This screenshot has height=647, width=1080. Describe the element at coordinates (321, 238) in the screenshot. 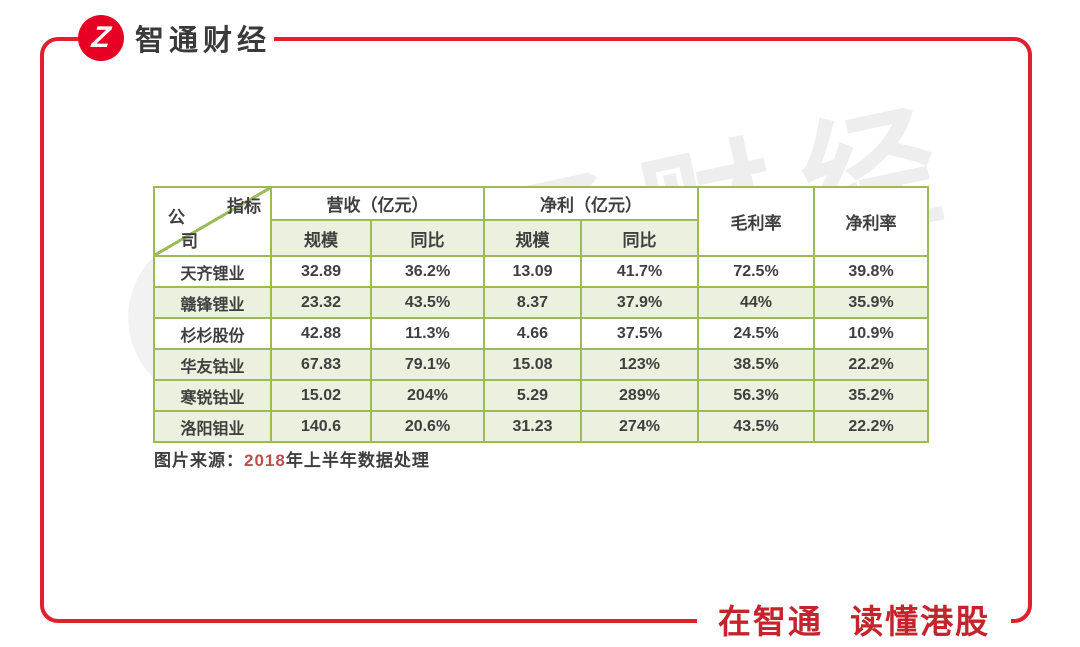

I see `subheader-revenue-scale: 规模` at that location.